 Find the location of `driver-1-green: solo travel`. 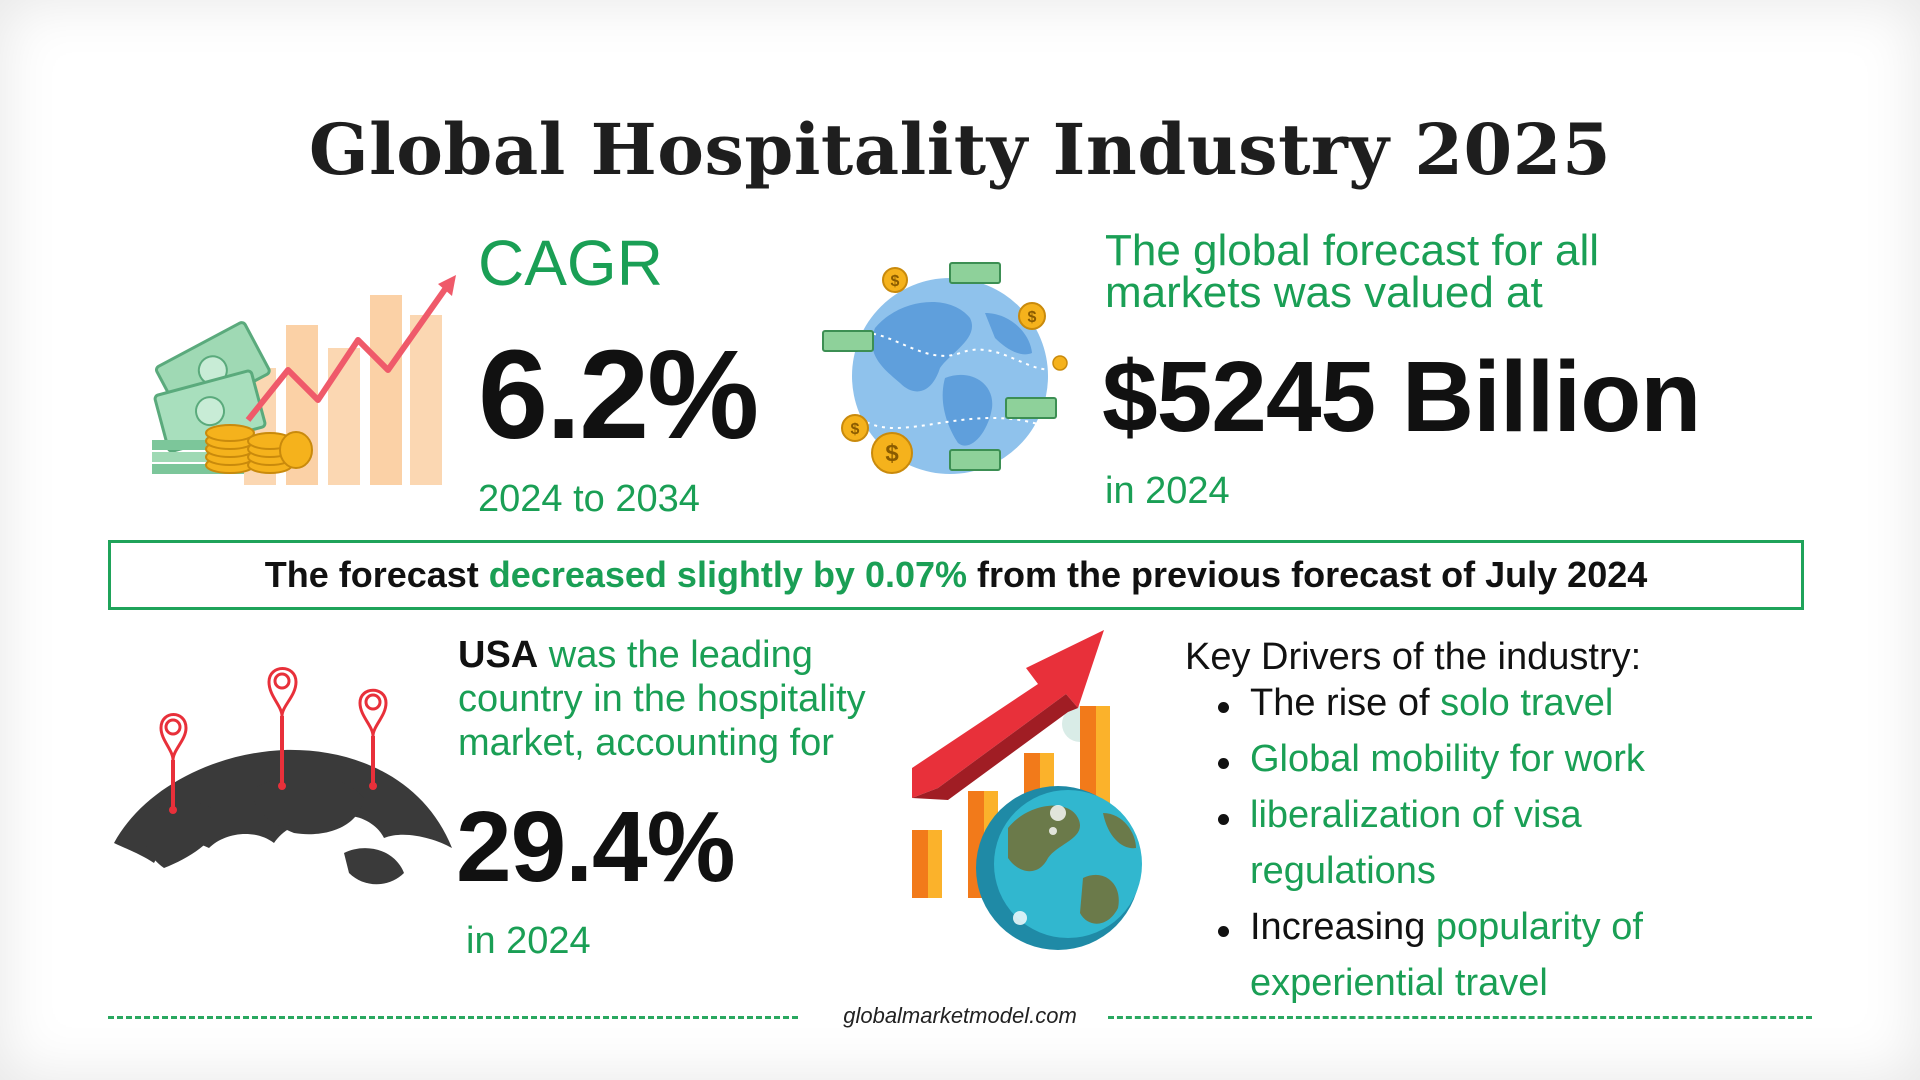

driver-1-green: solo travel is located at coordinates (1527, 703).